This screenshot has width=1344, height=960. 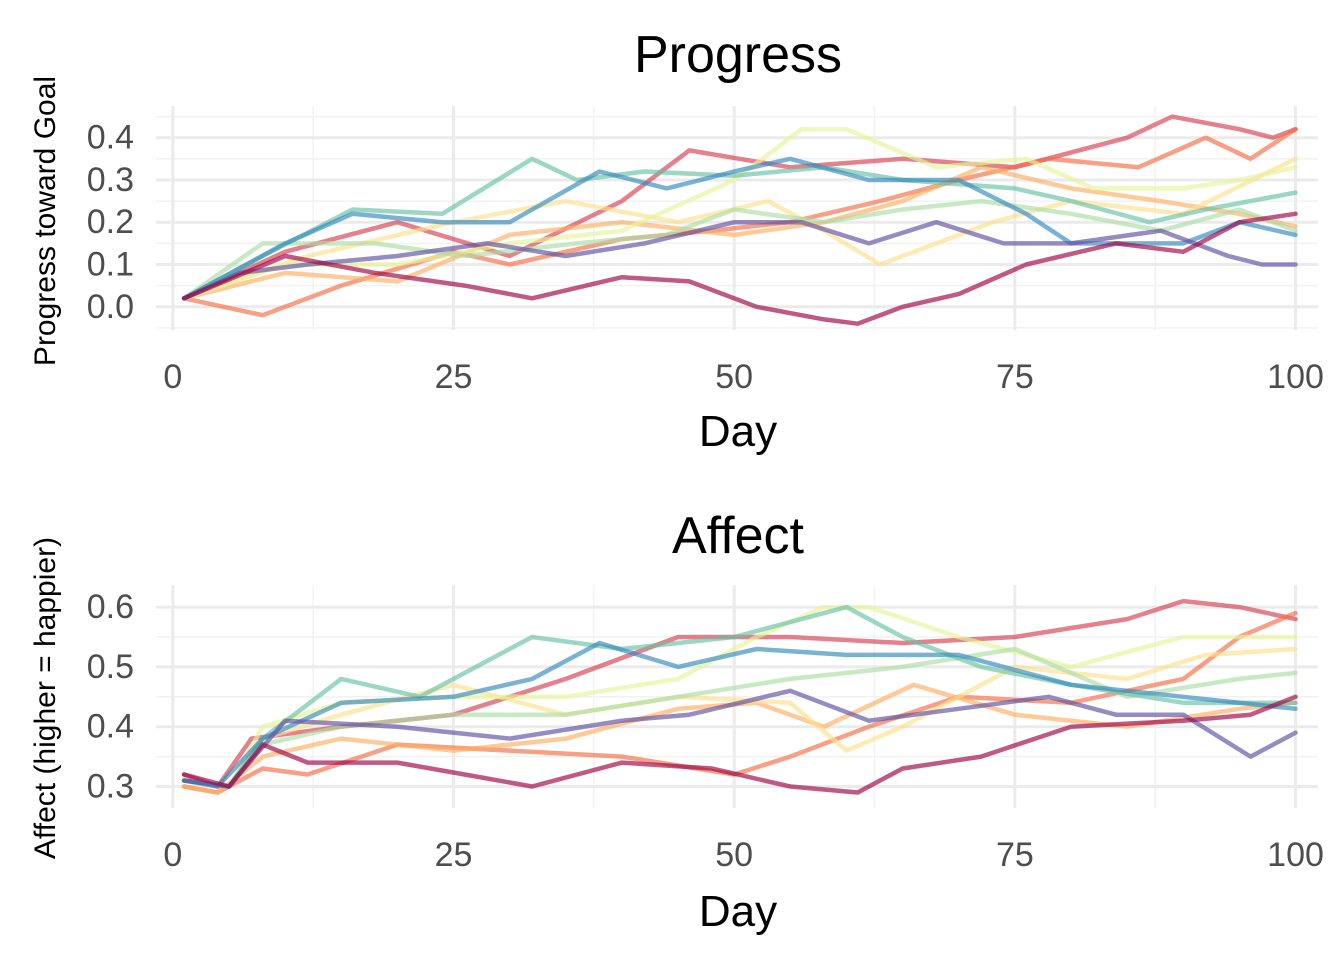 I want to click on affect-ytick-label: 0.3, so click(x=110, y=786).